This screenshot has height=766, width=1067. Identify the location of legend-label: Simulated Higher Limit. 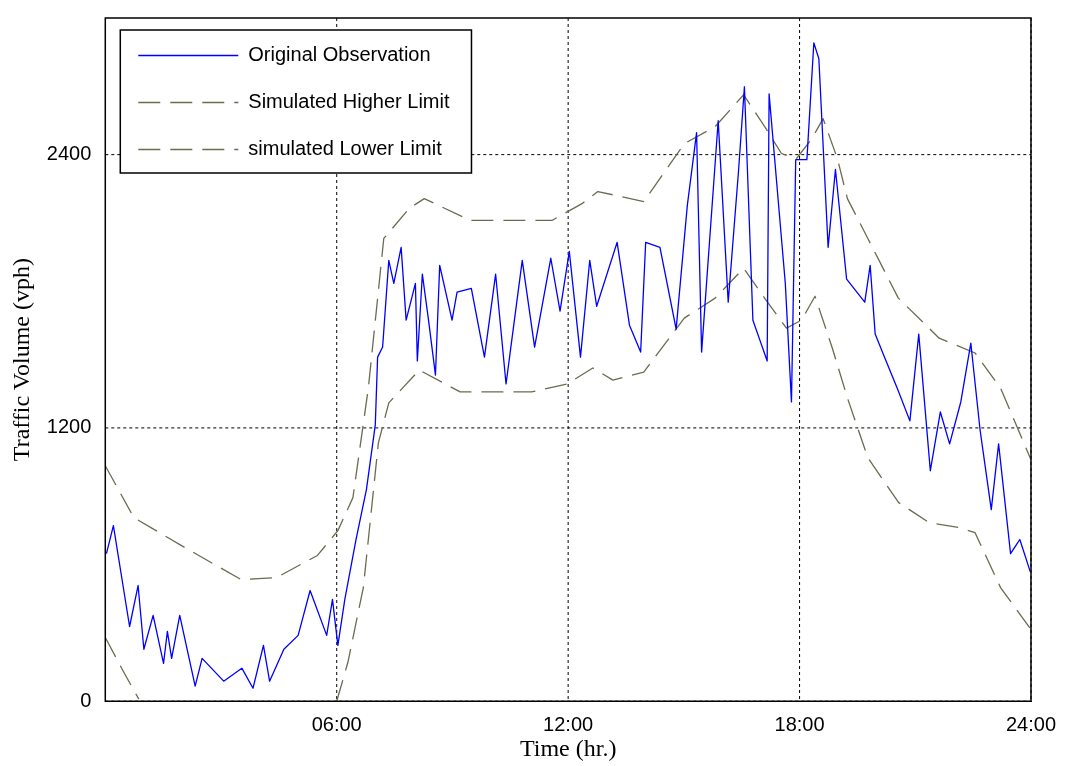
(349, 101).